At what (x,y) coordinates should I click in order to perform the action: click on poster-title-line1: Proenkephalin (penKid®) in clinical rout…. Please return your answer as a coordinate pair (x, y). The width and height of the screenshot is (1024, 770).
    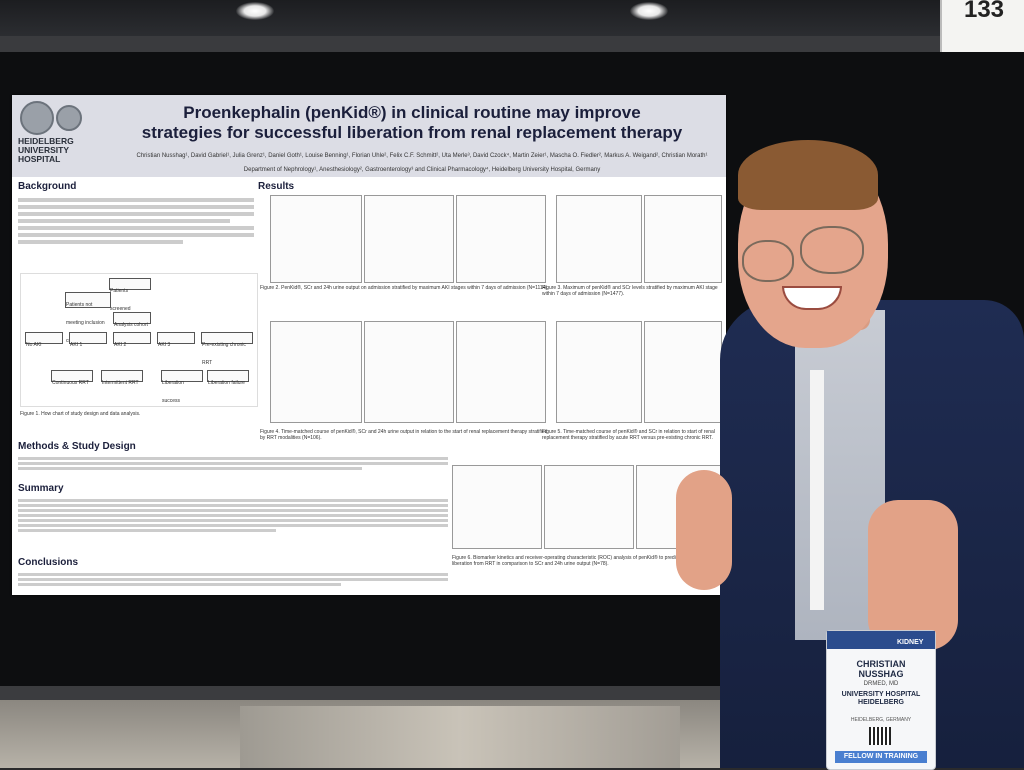
    Looking at the image, I should click on (412, 112).